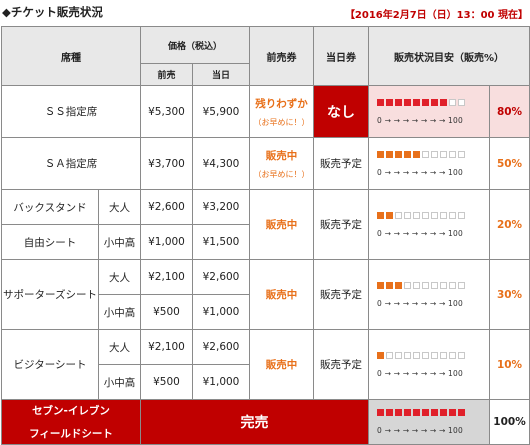 Image resolution: width=530 pixels, height=445 pixels. Describe the element at coordinates (281, 155) in the screenshot. I see `advance-status-label: 販売中` at that location.